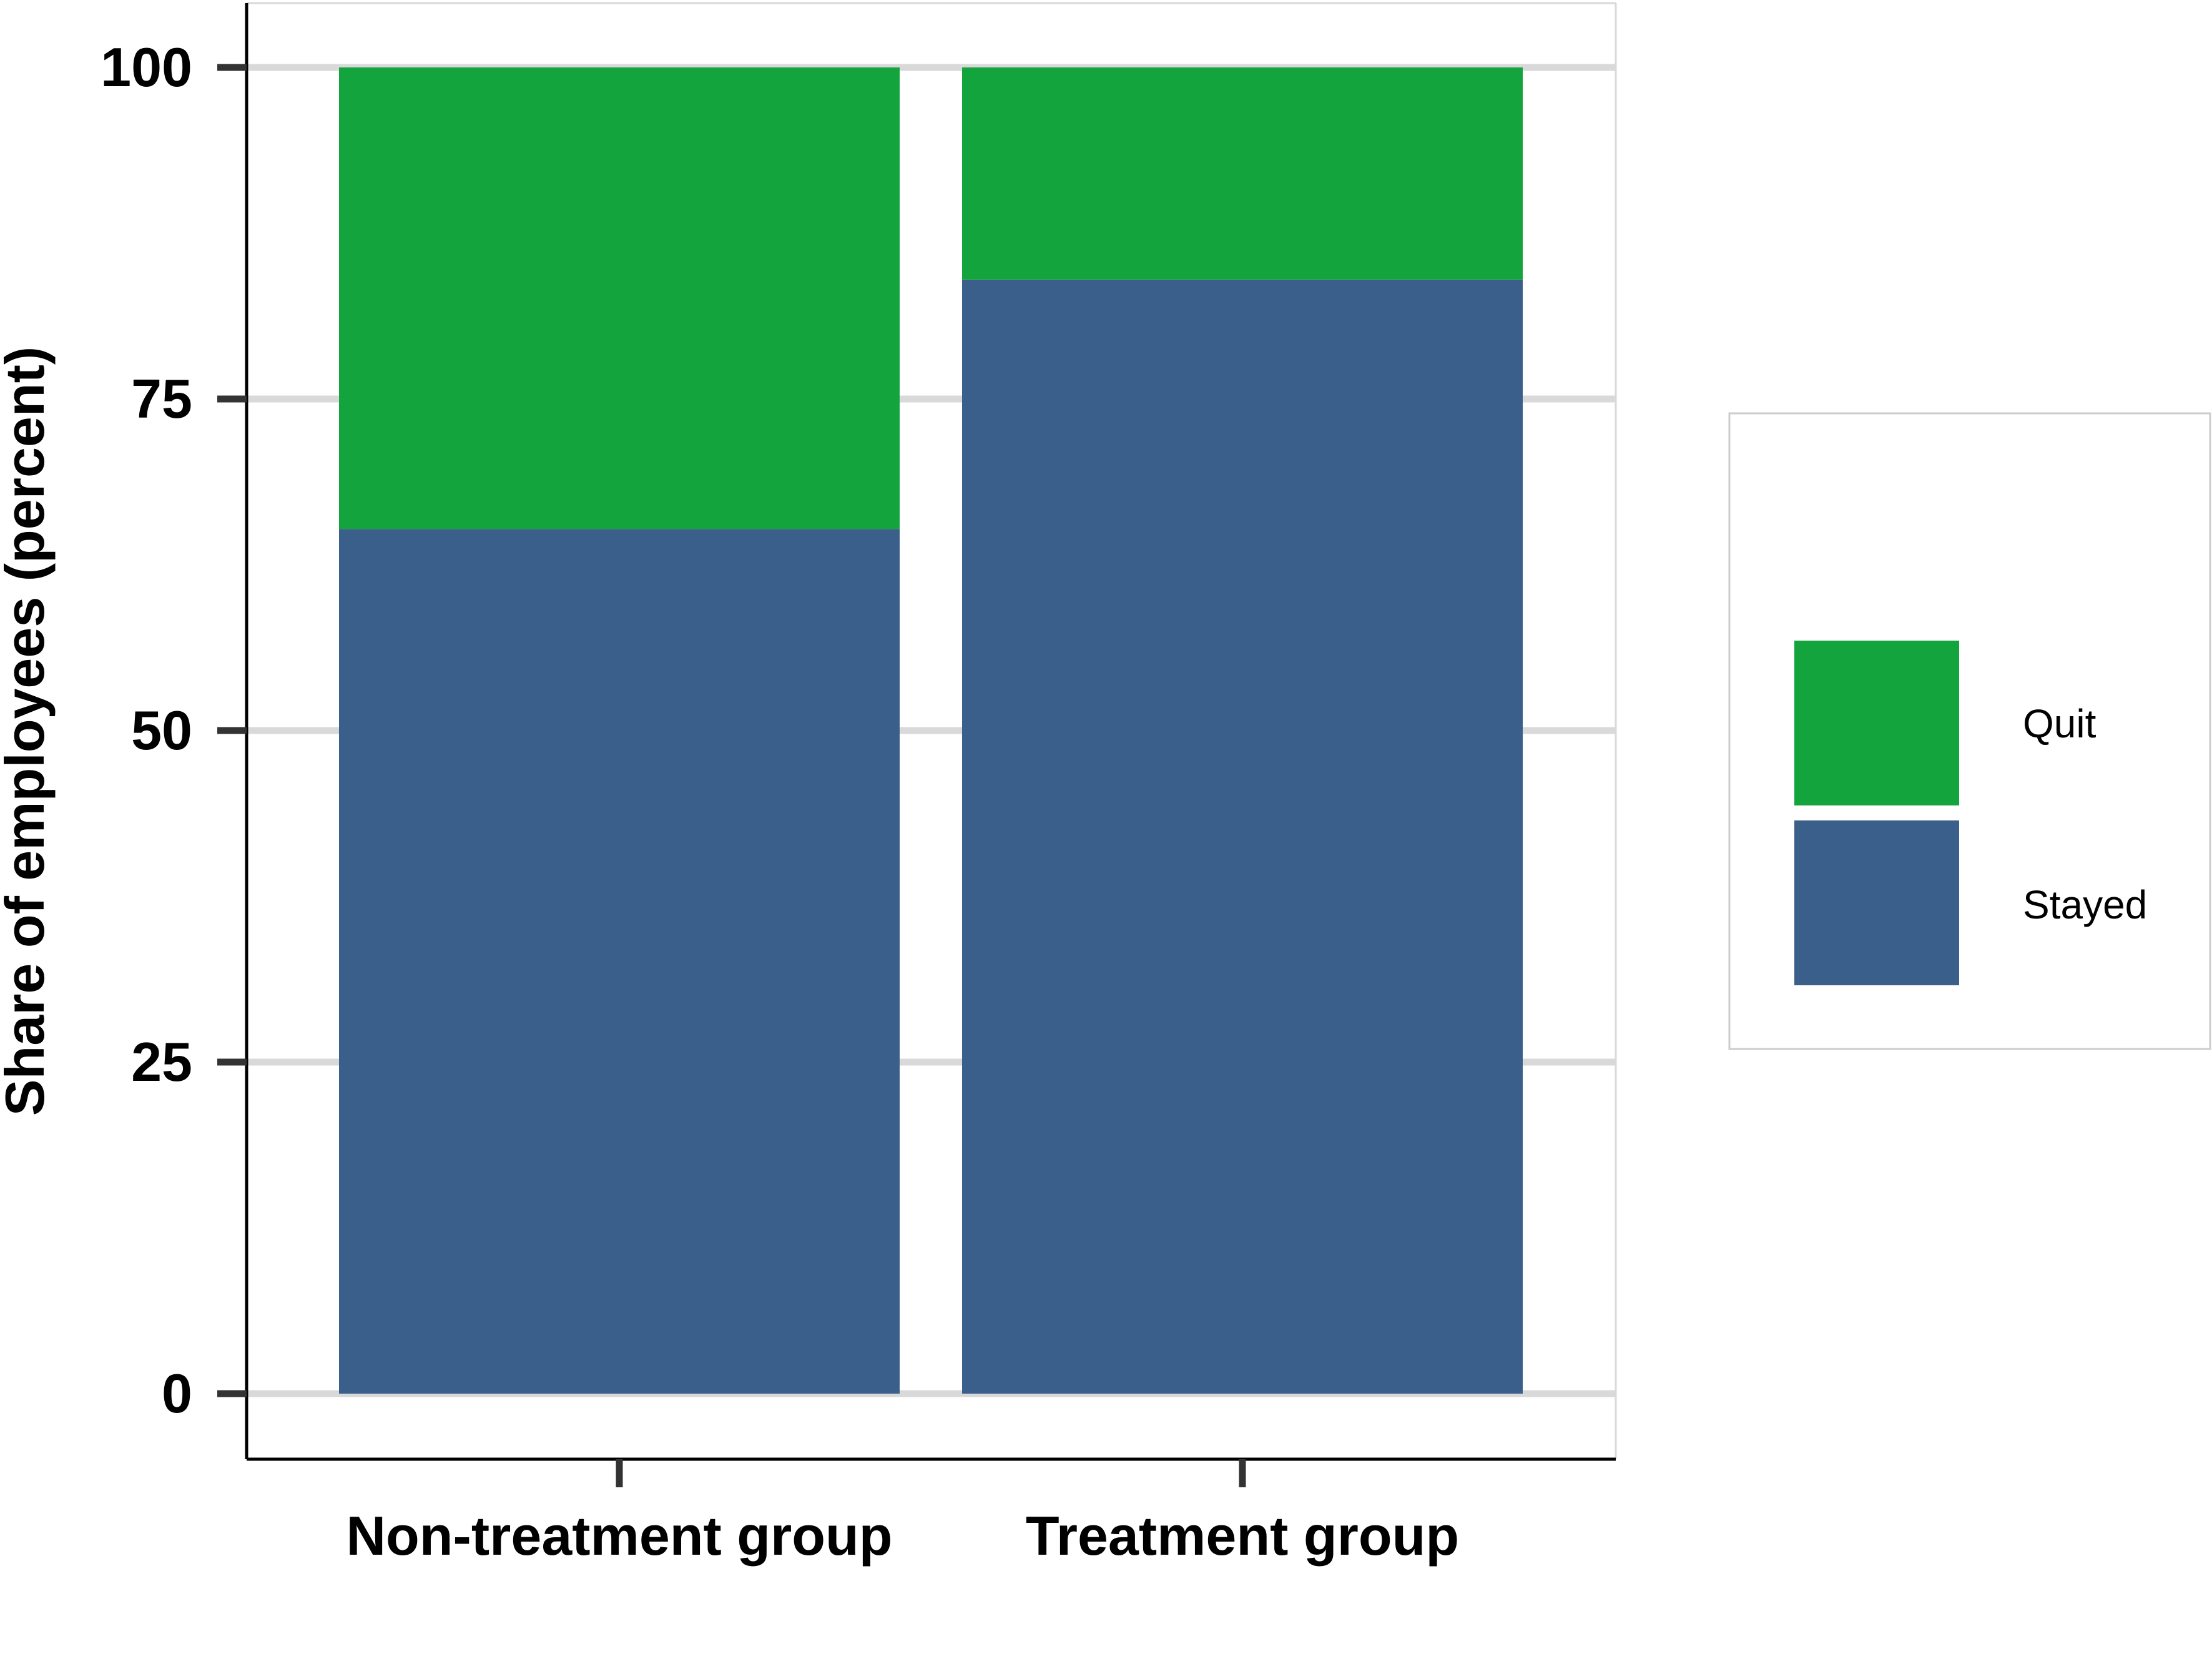  What do you see at coordinates (619, 961) in the screenshot?
I see `bar-non-treatment-group-stayed` at bounding box center [619, 961].